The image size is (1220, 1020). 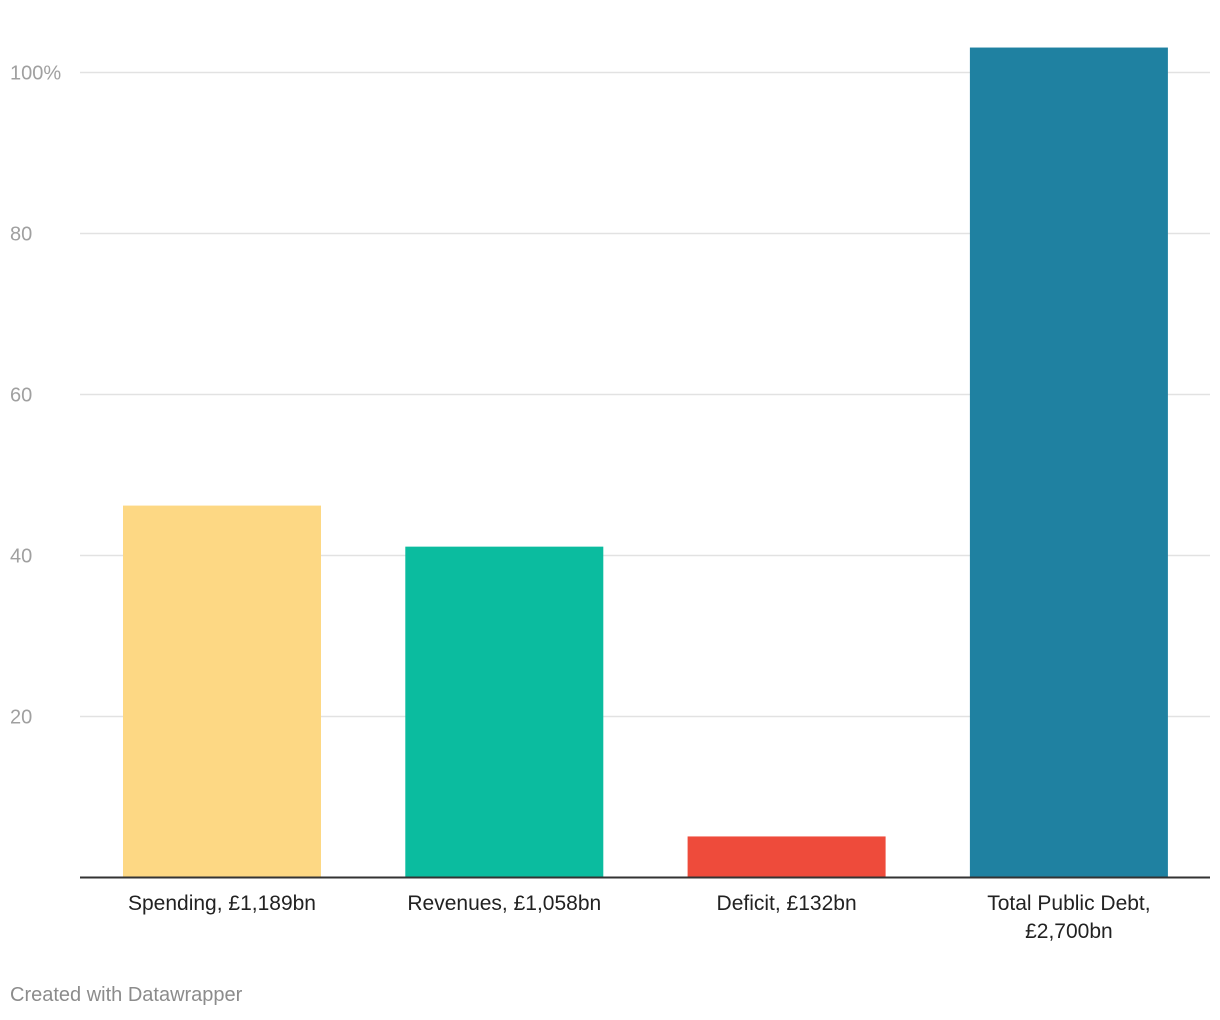 What do you see at coordinates (1069, 931) in the screenshot?
I see `x-tick-label: £2,700bn` at bounding box center [1069, 931].